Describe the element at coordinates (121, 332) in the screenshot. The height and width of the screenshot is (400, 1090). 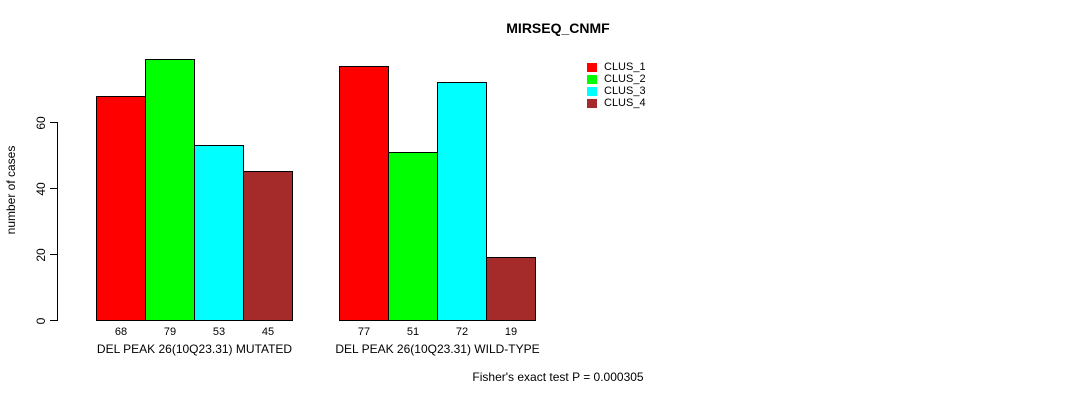
I see `bar-value-label: 68` at that location.